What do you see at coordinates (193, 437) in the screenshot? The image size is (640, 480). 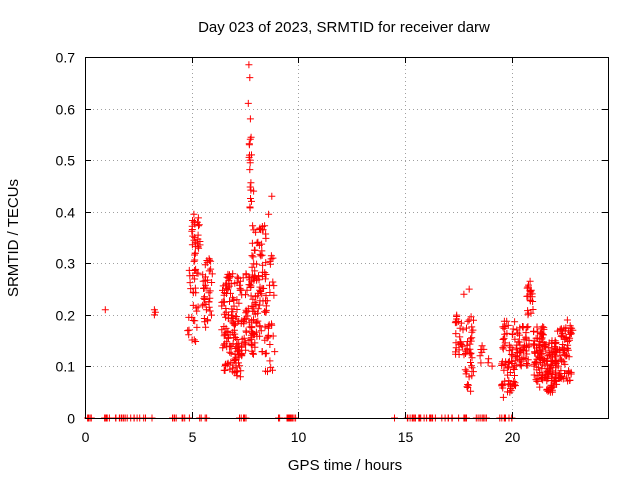 I see `x-tick-label: 5` at bounding box center [193, 437].